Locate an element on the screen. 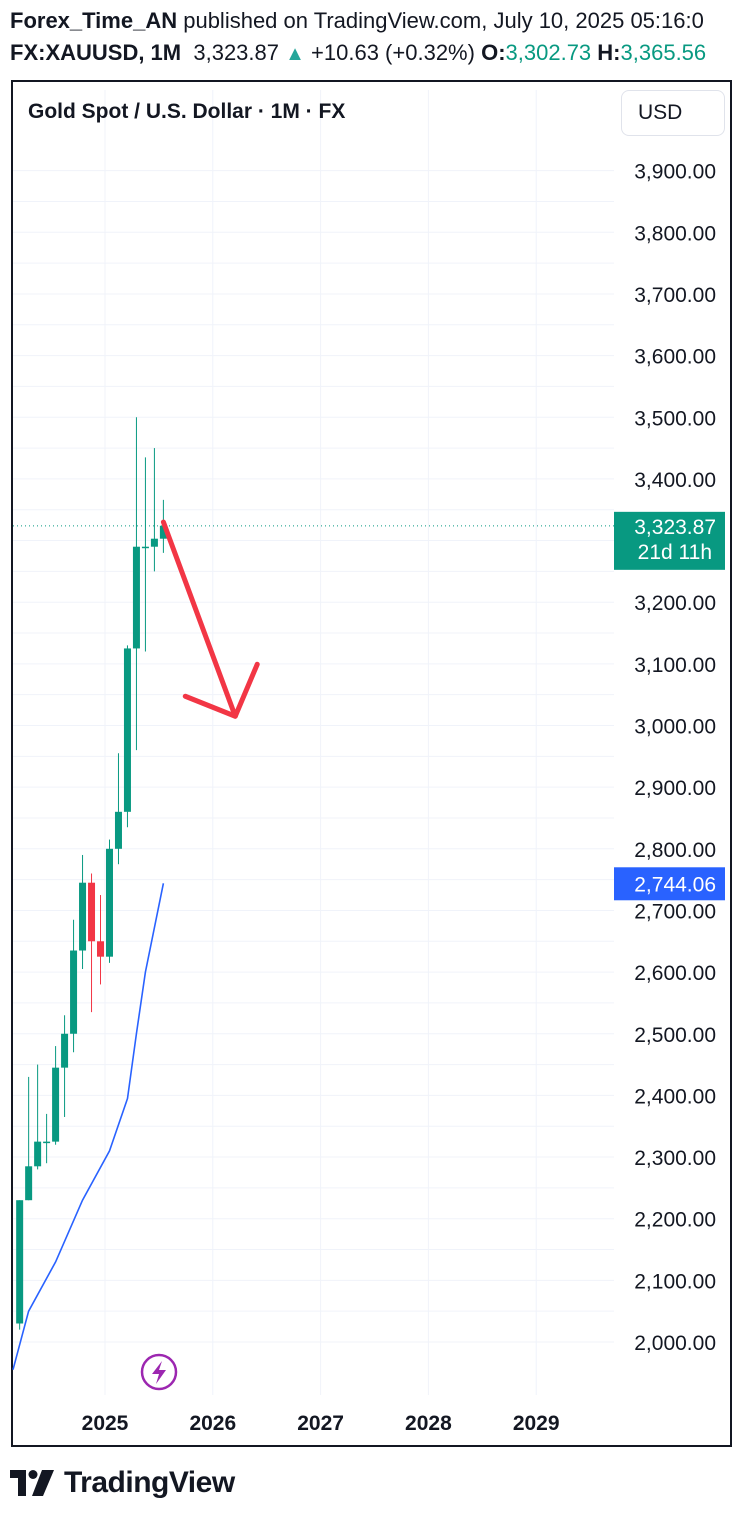 The image size is (746, 1517). logo-text: TradingView is located at coordinates (149, 1482).